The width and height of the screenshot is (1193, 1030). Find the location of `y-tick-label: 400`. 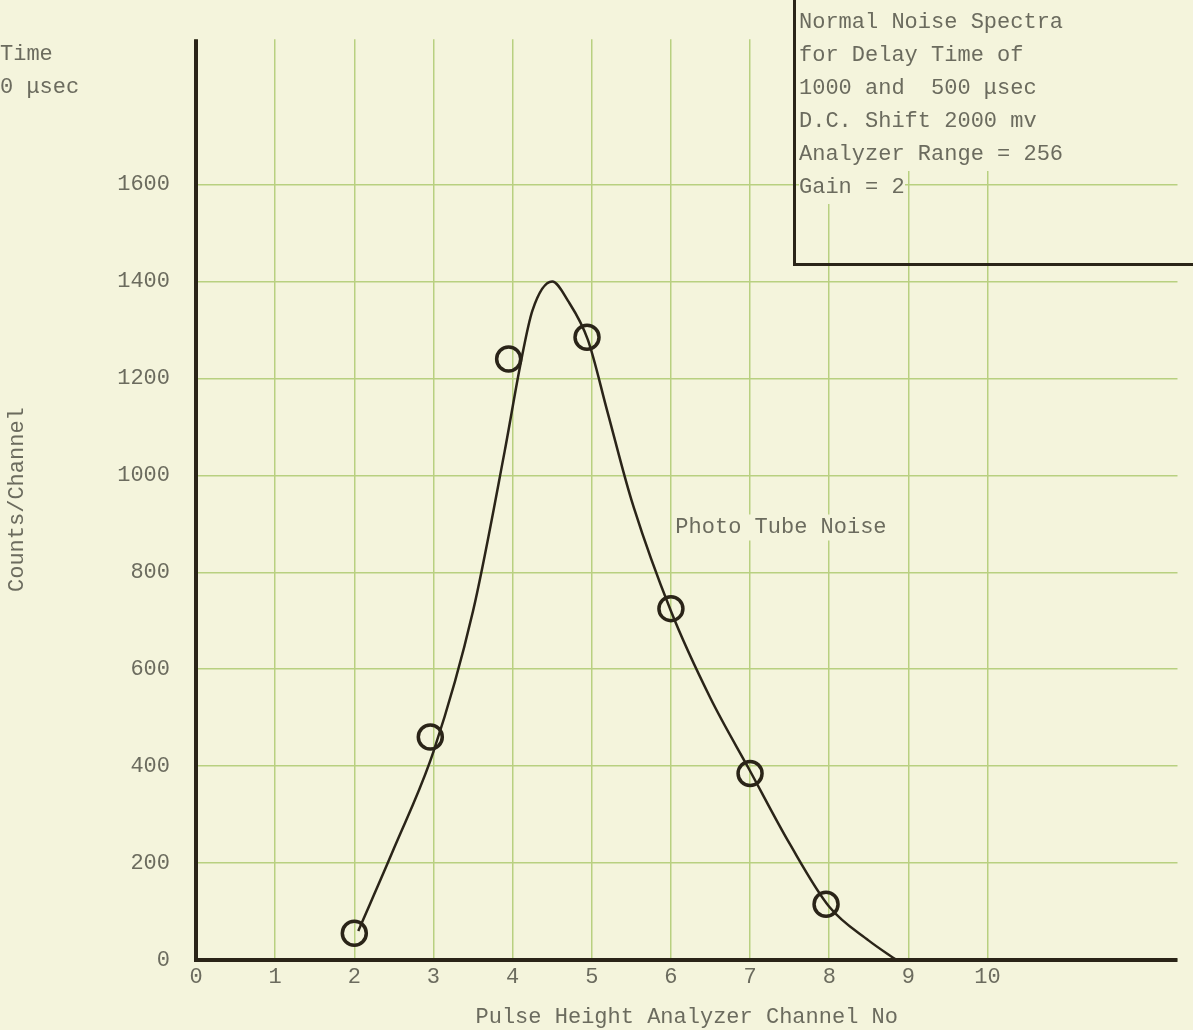

y-tick-label: 400 is located at coordinates (150, 766).